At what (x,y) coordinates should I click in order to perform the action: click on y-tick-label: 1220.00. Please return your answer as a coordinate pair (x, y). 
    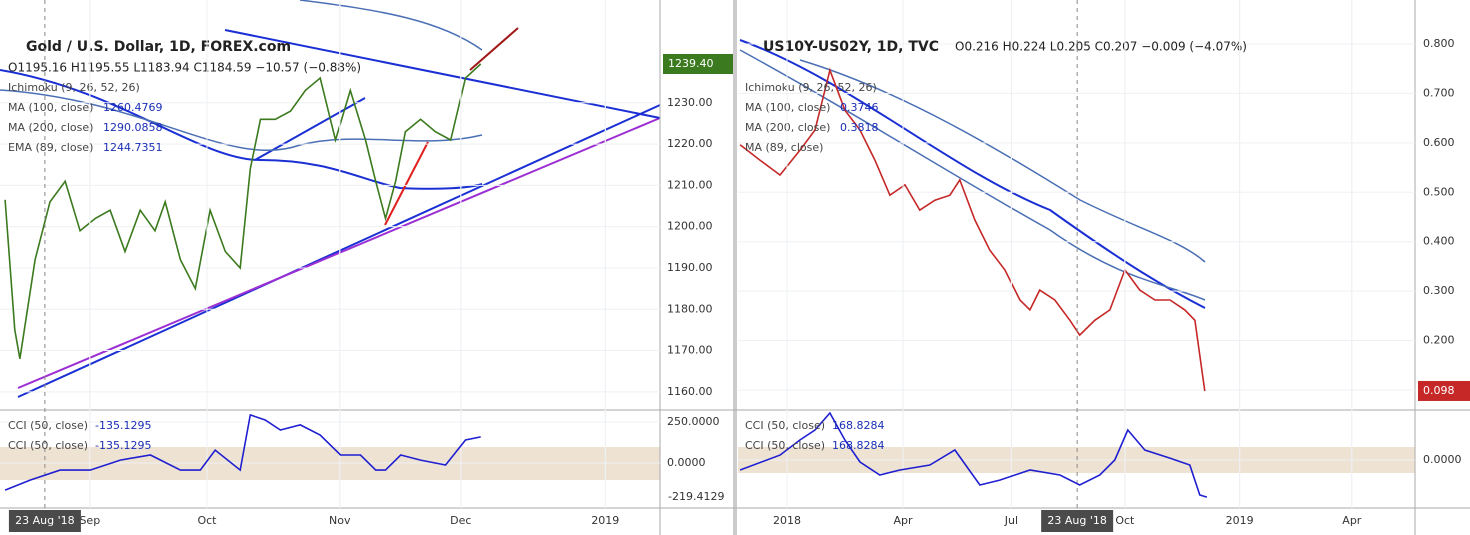
    Looking at the image, I should click on (690, 143).